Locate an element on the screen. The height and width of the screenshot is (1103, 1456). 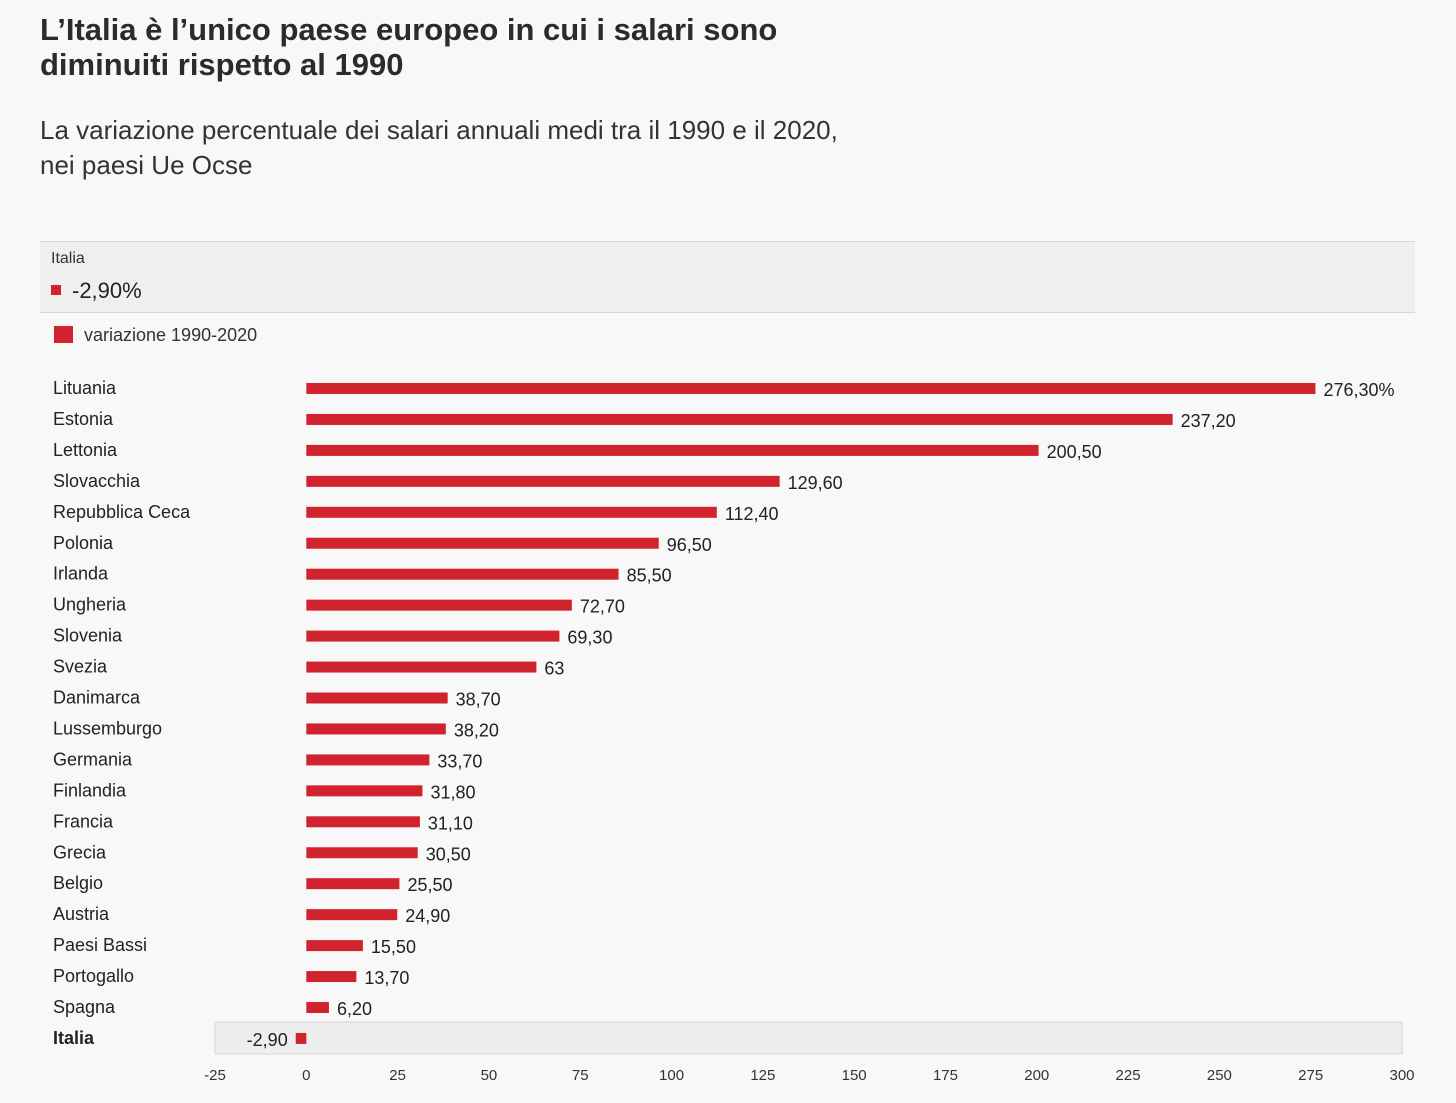
category-label: Svezia is located at coordinates (80, 667).